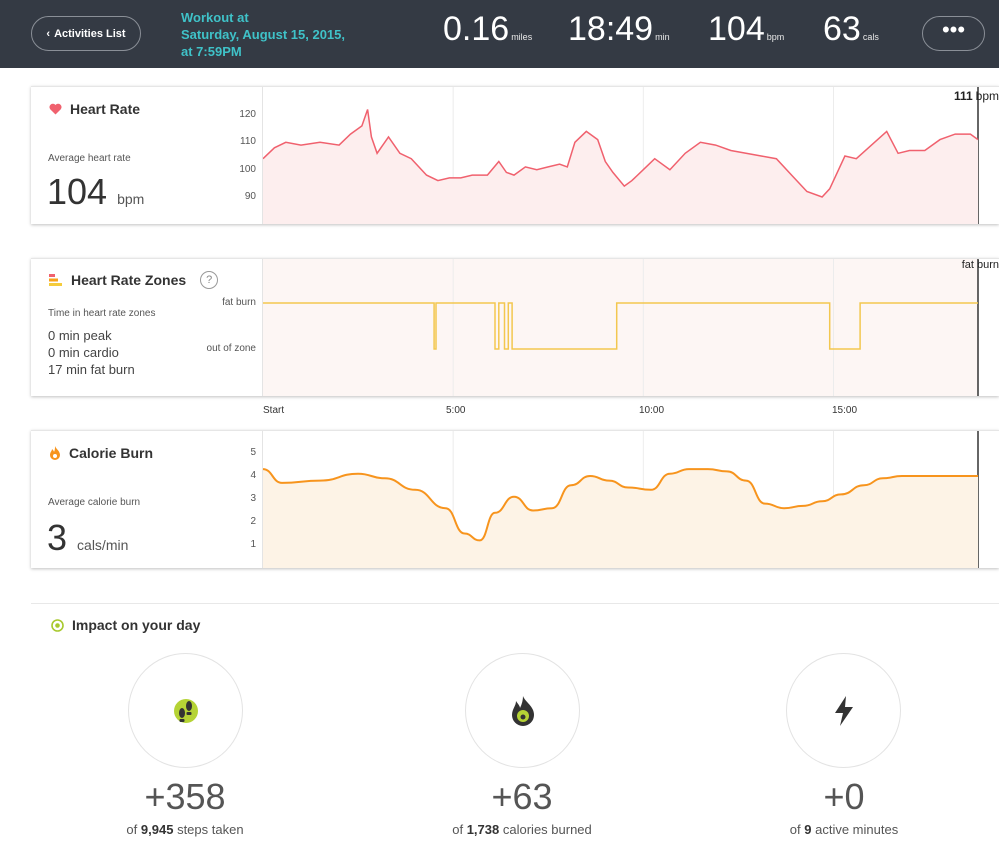  I want to click on avg-heart-rate-label: Average heart rate, so click(89, 158).